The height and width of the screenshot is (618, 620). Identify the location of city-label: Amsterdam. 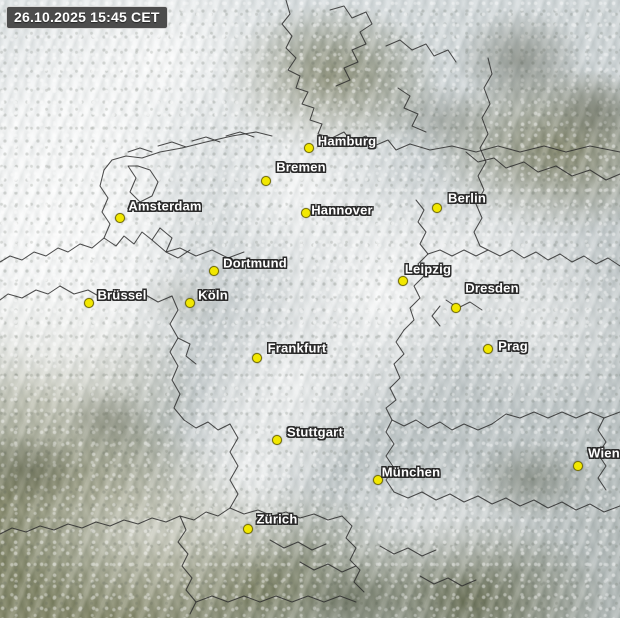
(165, 206).